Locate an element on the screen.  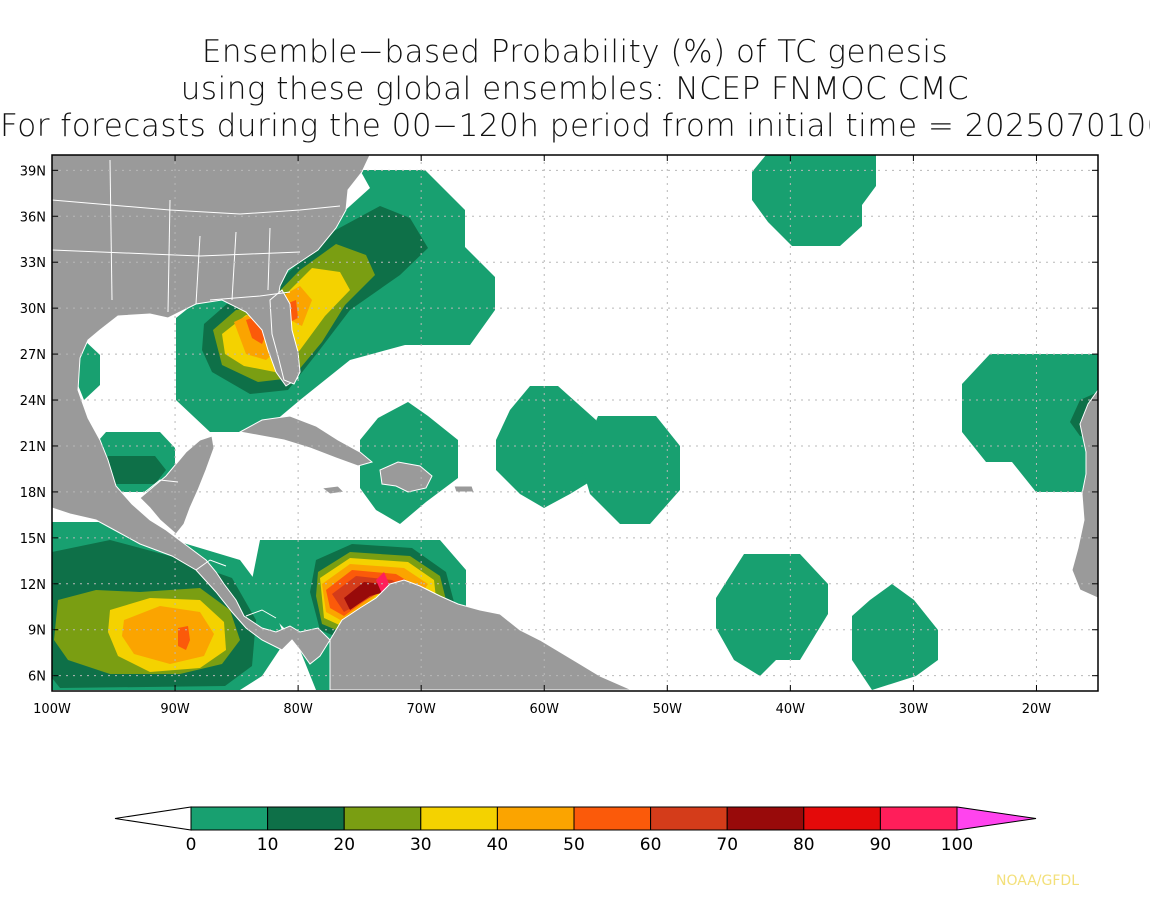
lon-tick-label: 20W is located at coordinates (1037, 709).